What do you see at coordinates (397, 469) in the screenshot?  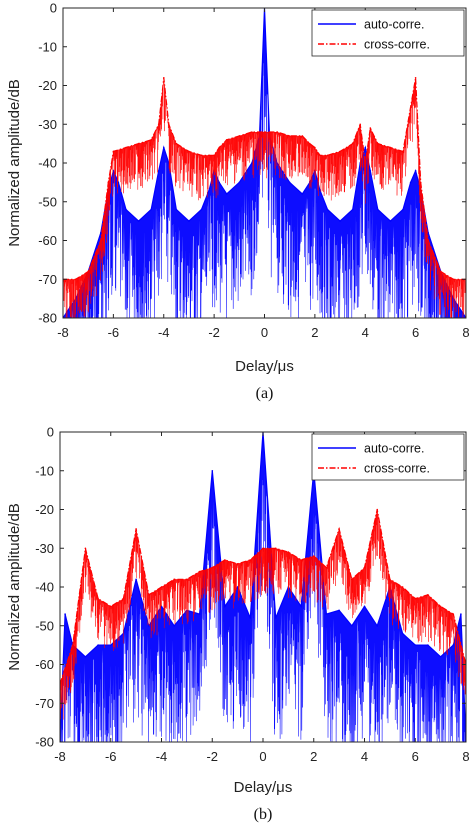 I see `legend-label: cross-corre.` at bounding box center [397, 469].